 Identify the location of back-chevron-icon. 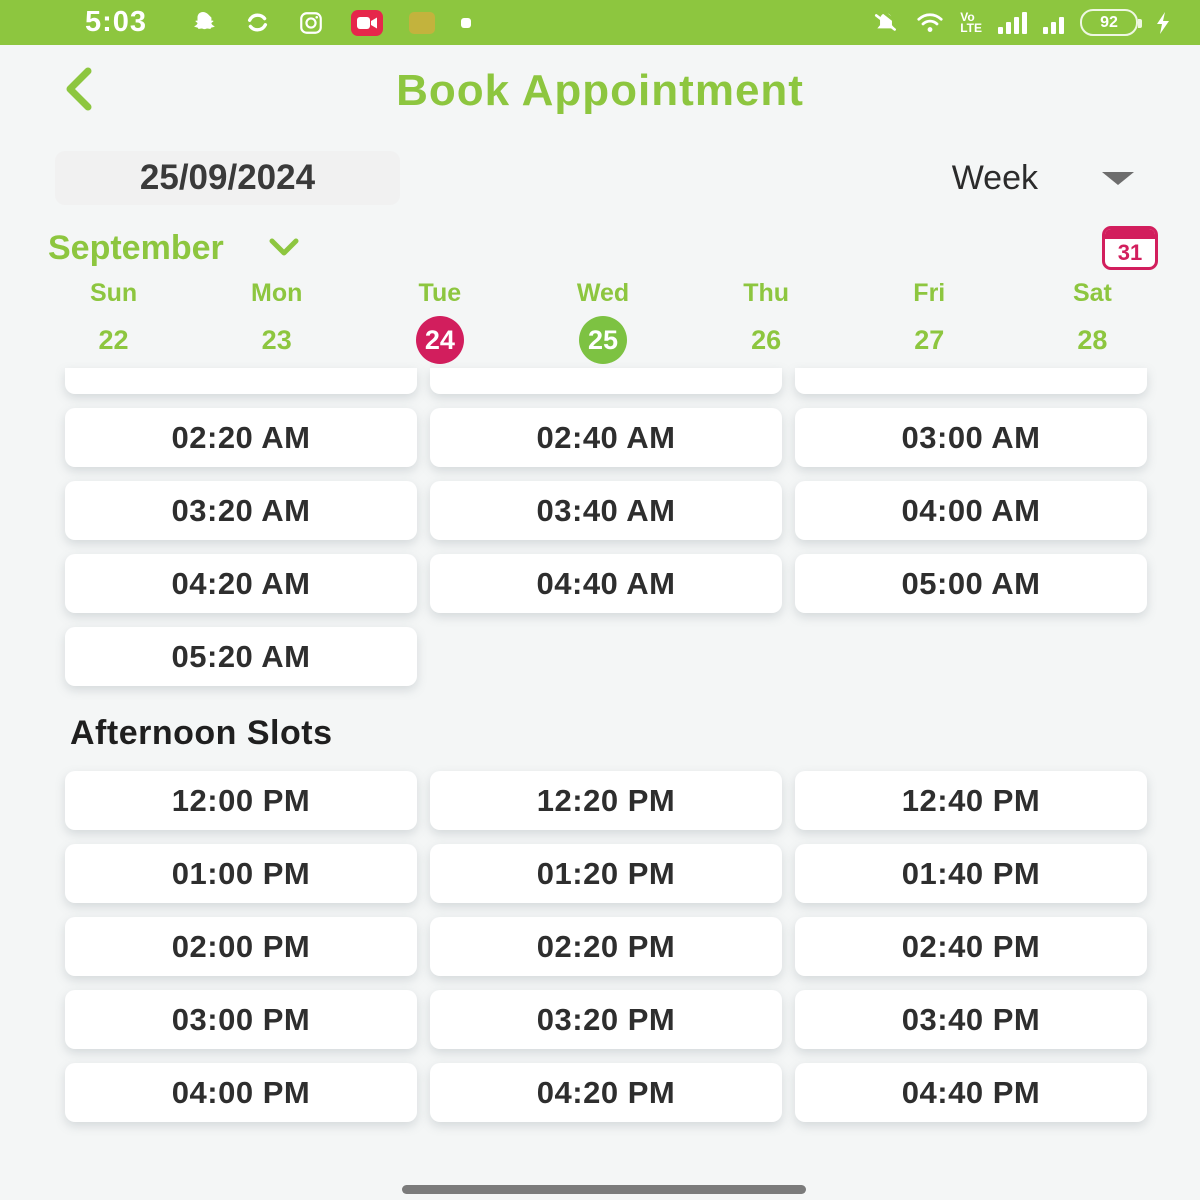
(79, 89).